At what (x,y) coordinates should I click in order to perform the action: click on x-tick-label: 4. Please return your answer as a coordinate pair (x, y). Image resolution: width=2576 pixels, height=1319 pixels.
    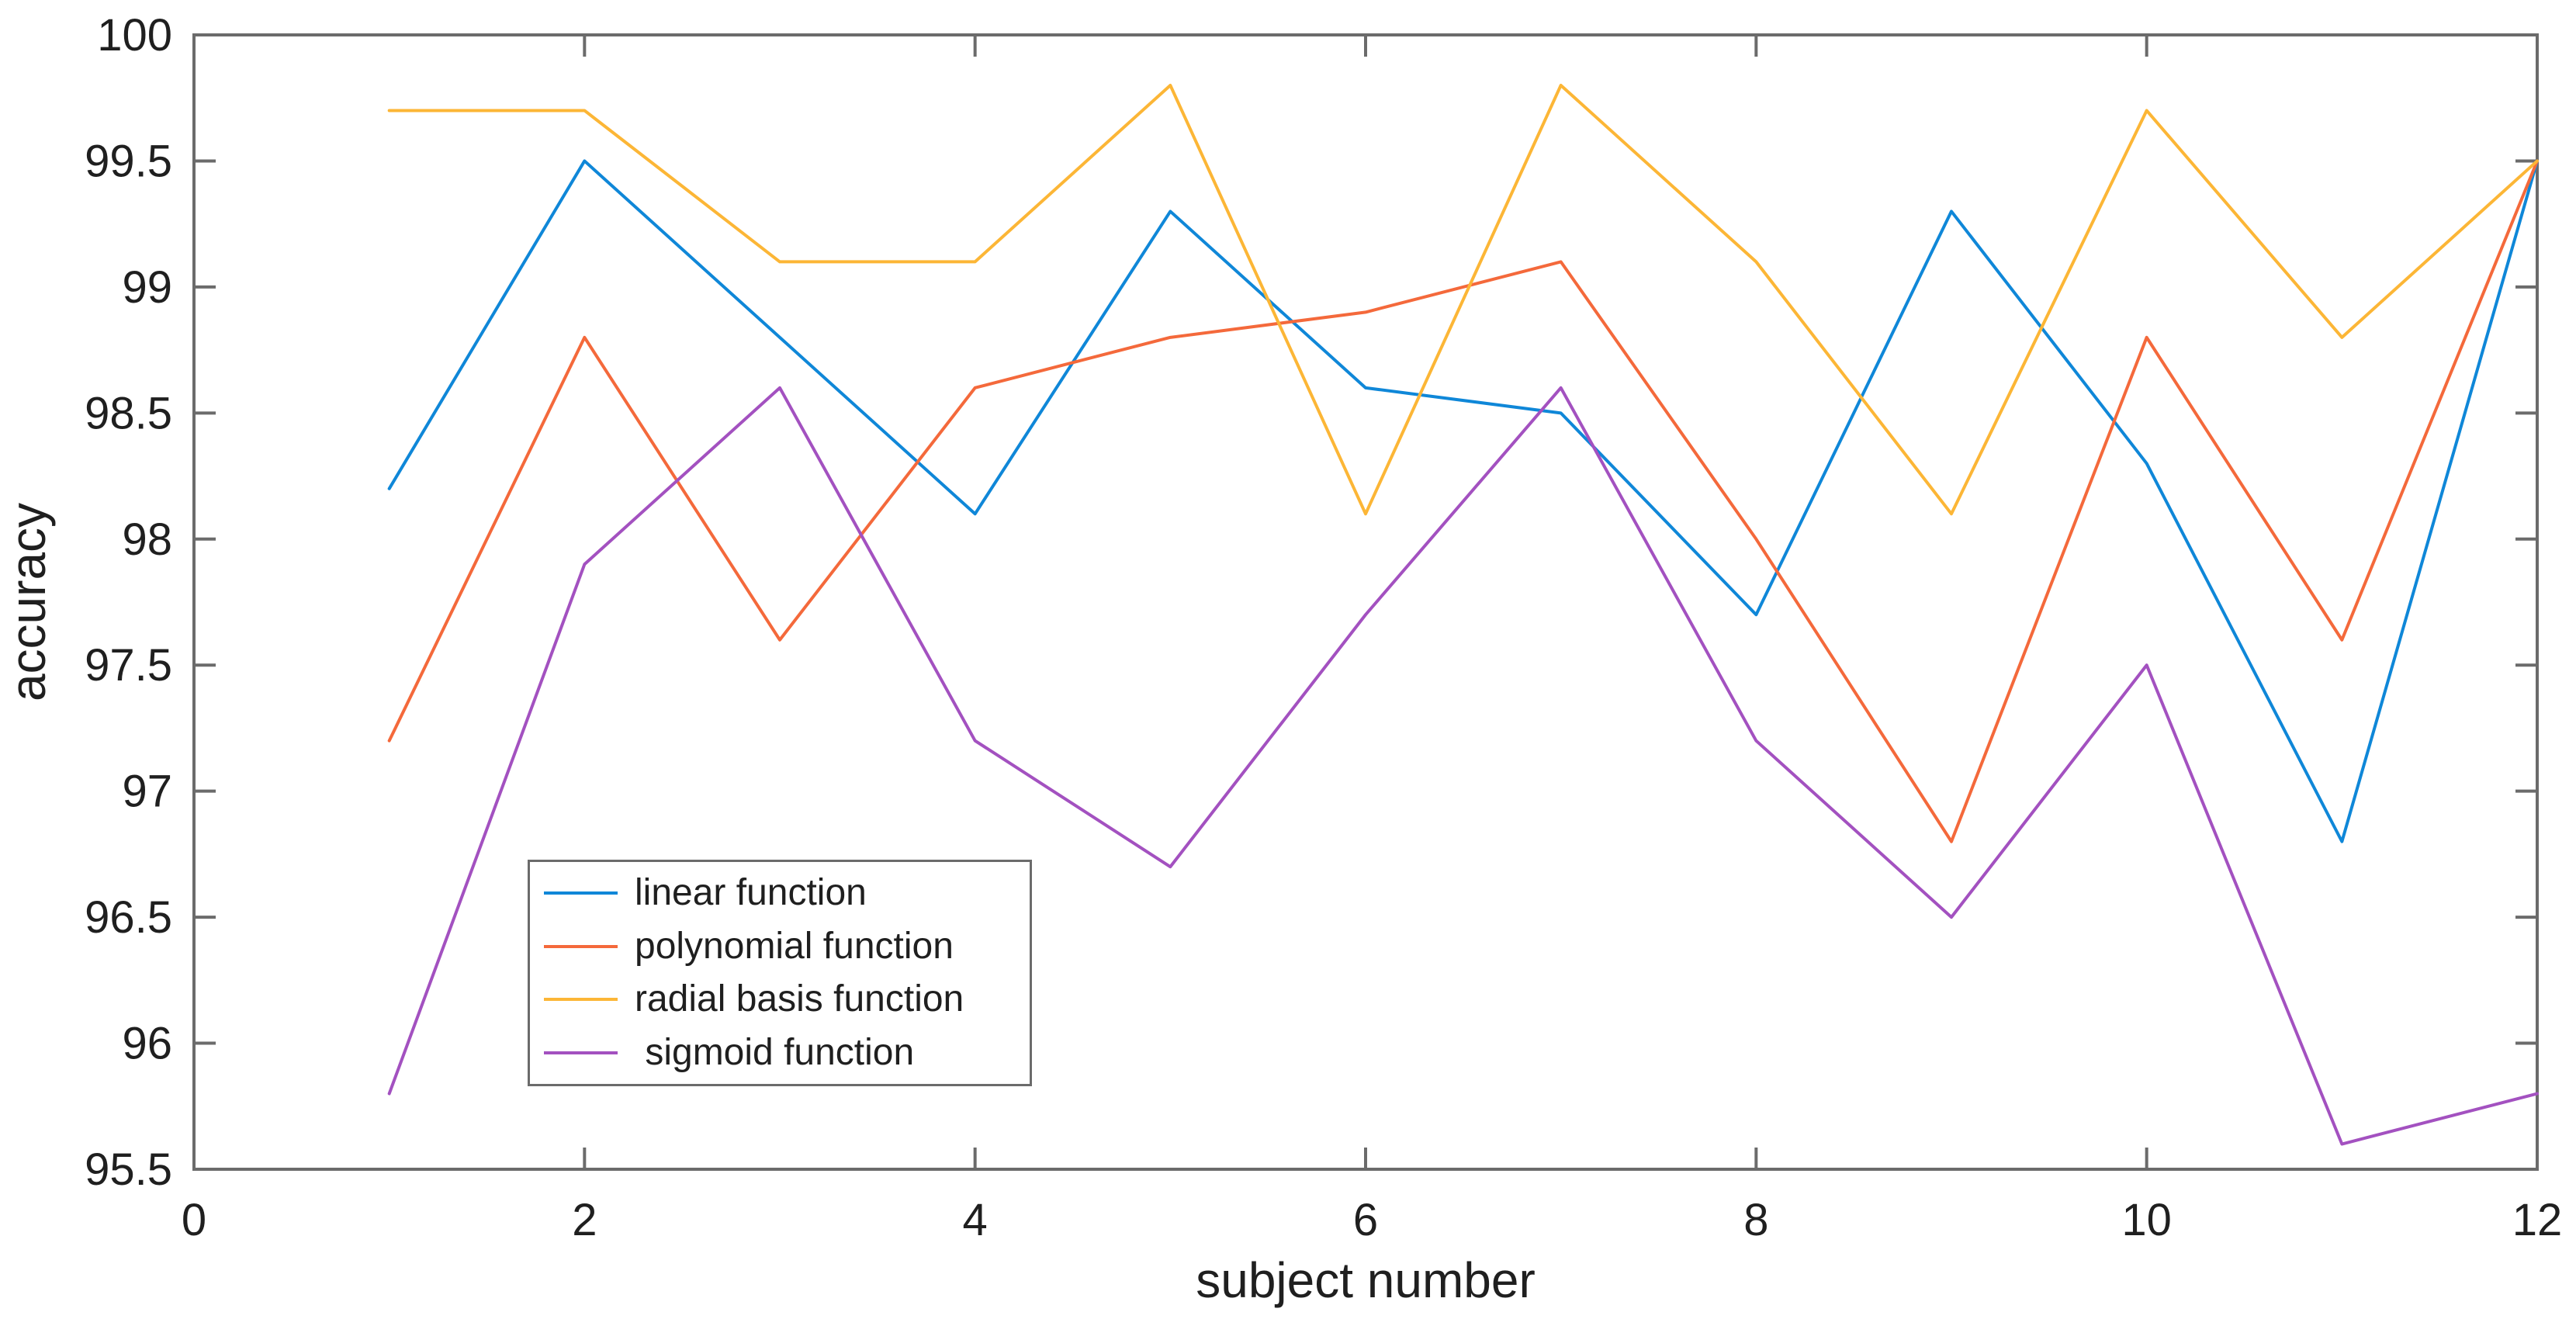
    Looking at the image, I should click on (975, 1220).